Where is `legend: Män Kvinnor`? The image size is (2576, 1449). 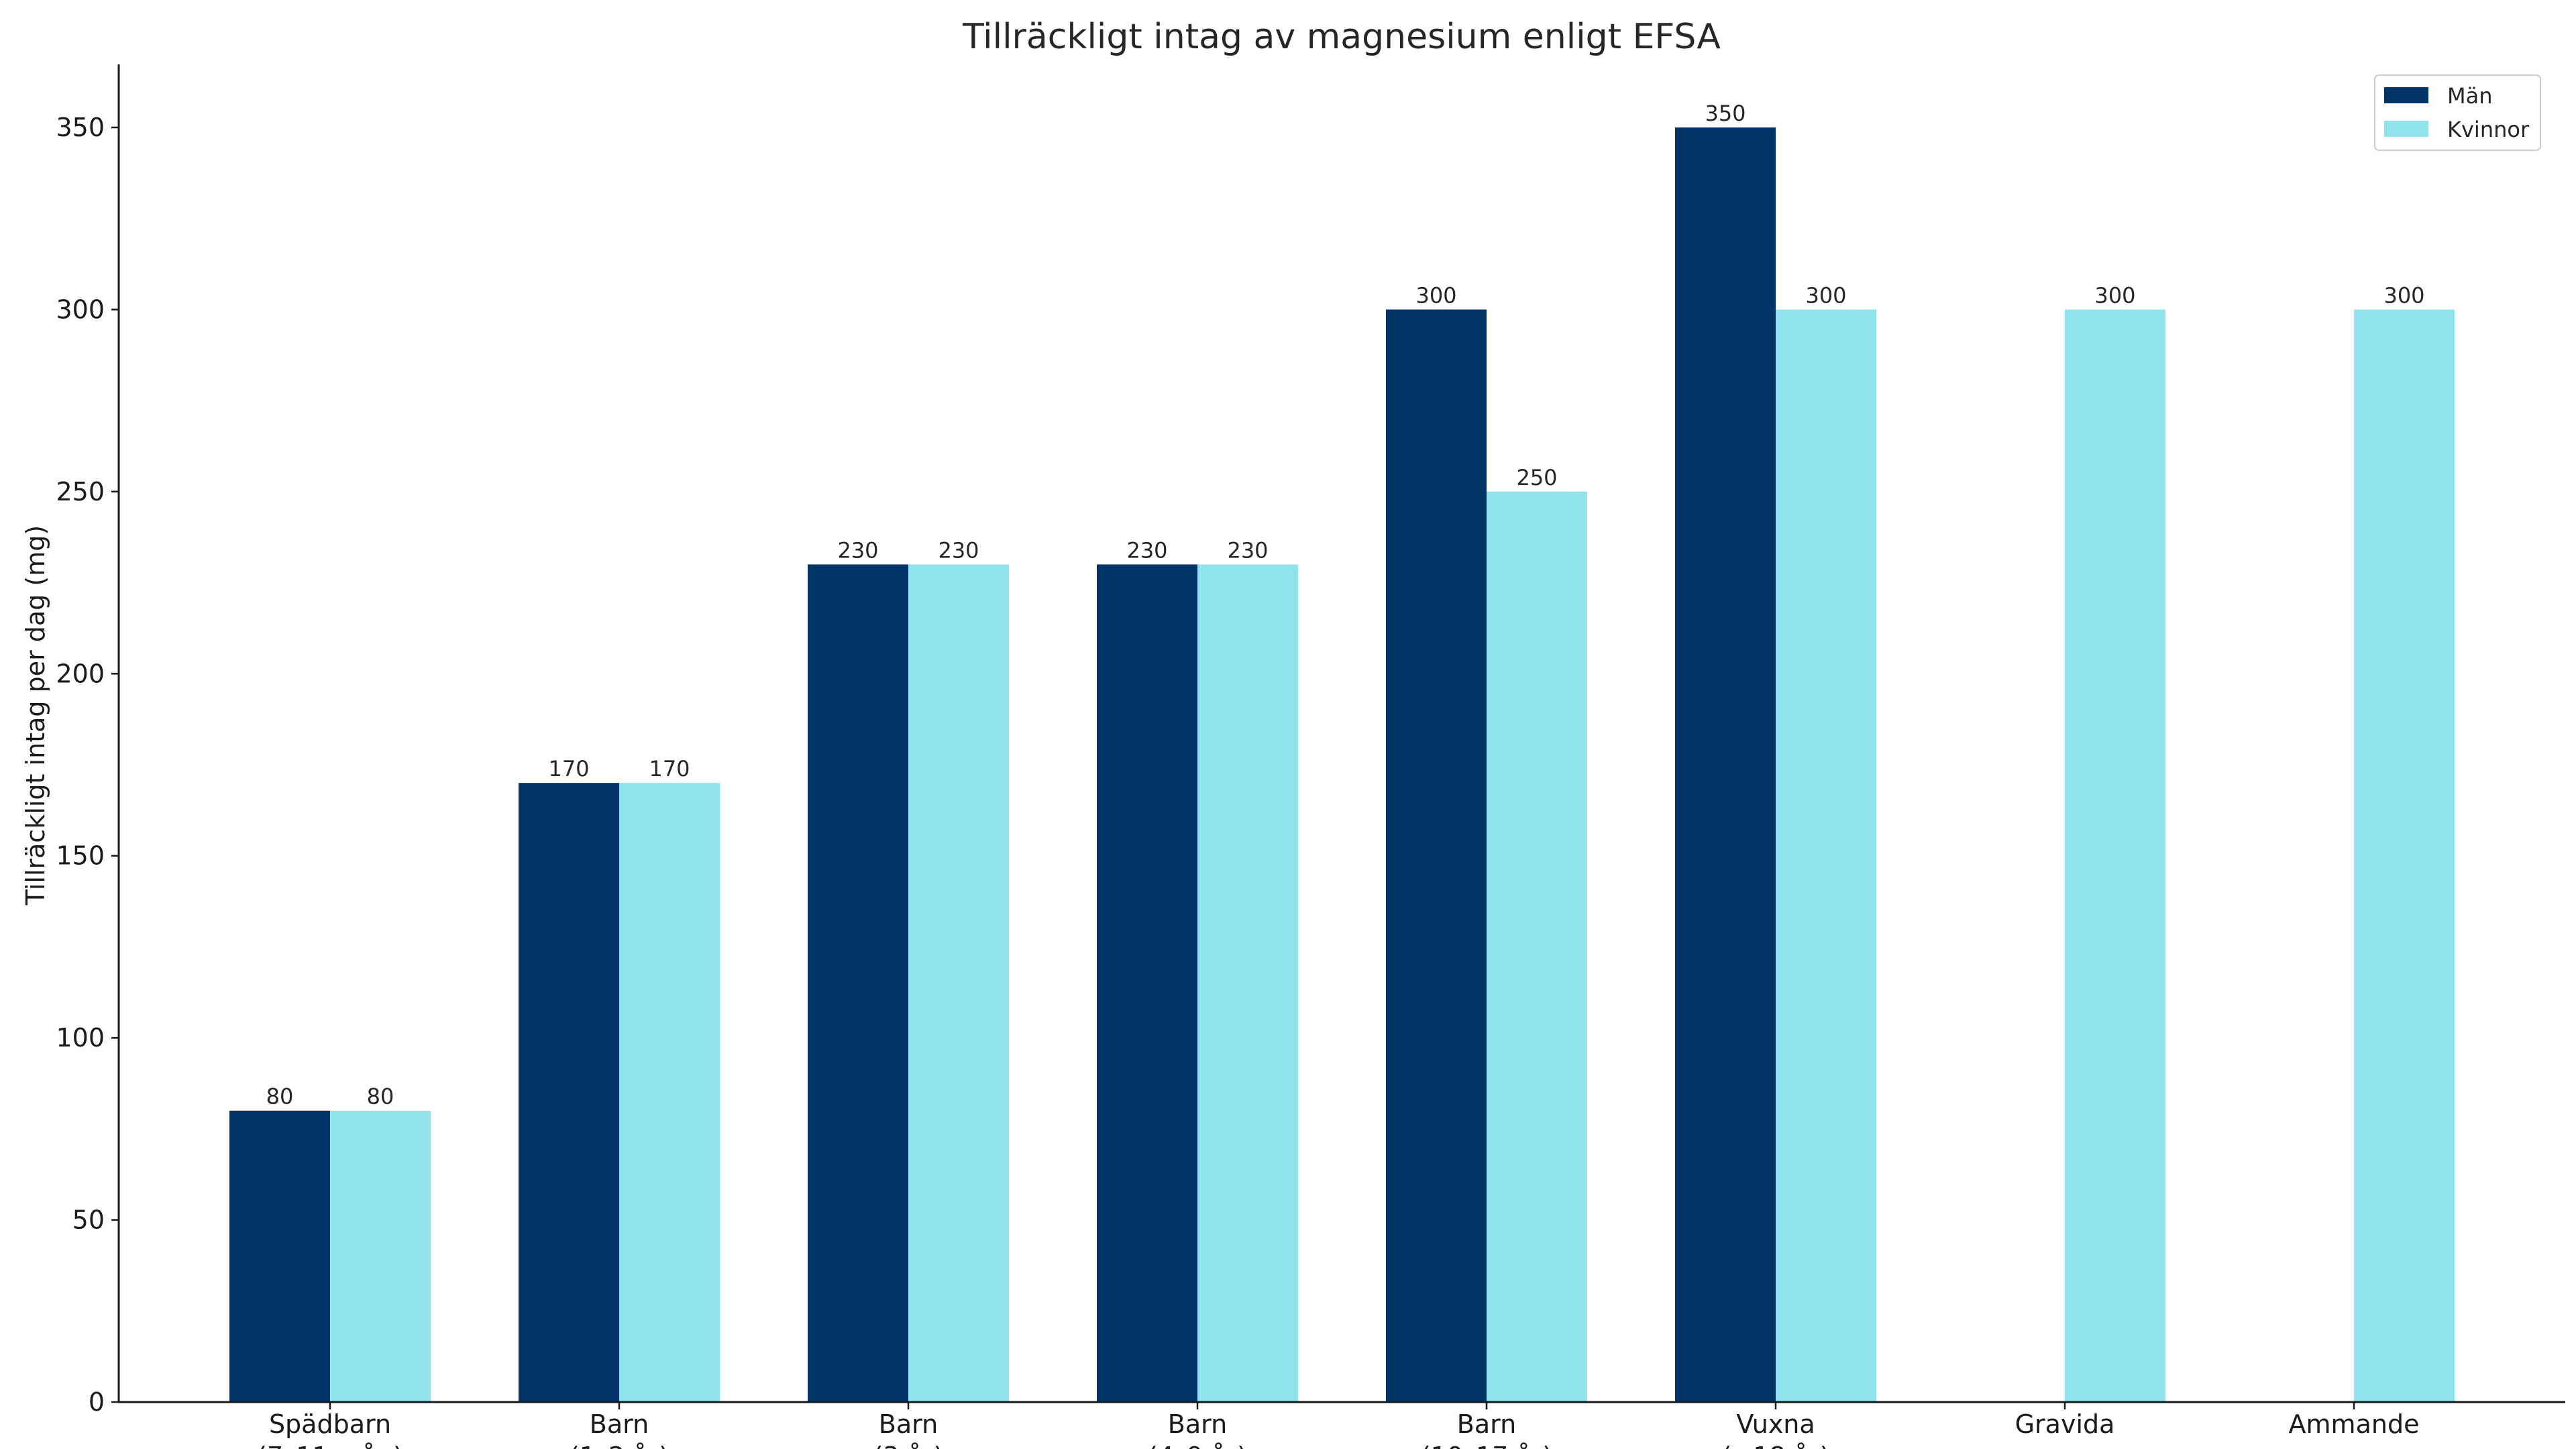
legend: Män Kvinnor is located at coordinates (2457, 112).